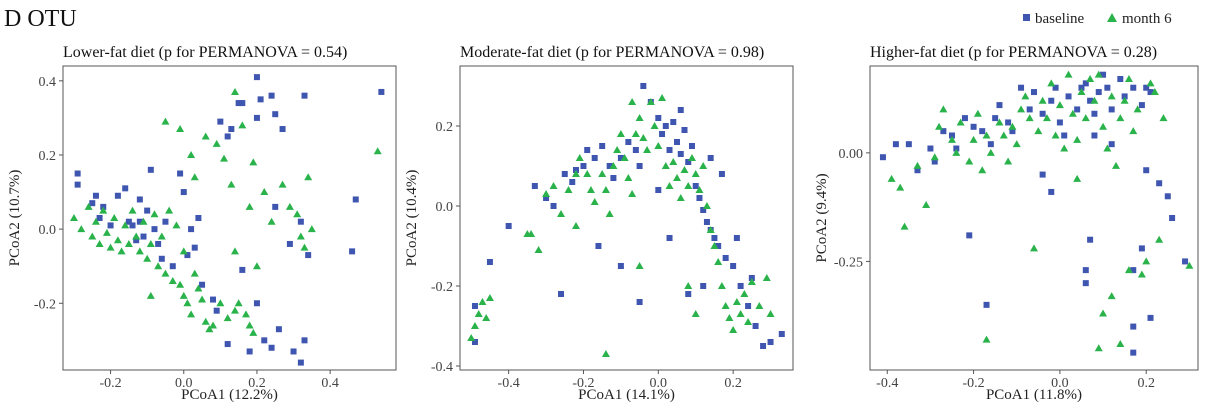 This screenshot has height=404, width=1208. Describe the element at coordinates (1034, 395) in the screenshot. I see `x-axis-title: PCoA1 (11.8%)` at that location.